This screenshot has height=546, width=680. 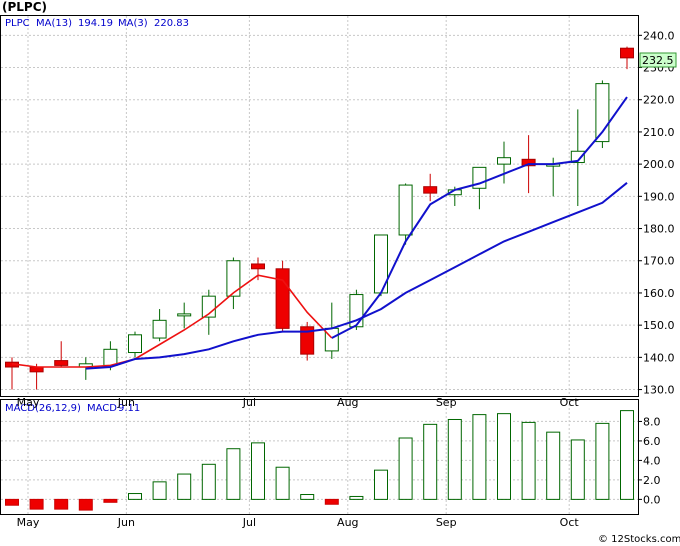 What do you see at coordinates (659, 196) in the screenshot?
I see `price-tick-label: 190.0` at bounding box center [659, 196].